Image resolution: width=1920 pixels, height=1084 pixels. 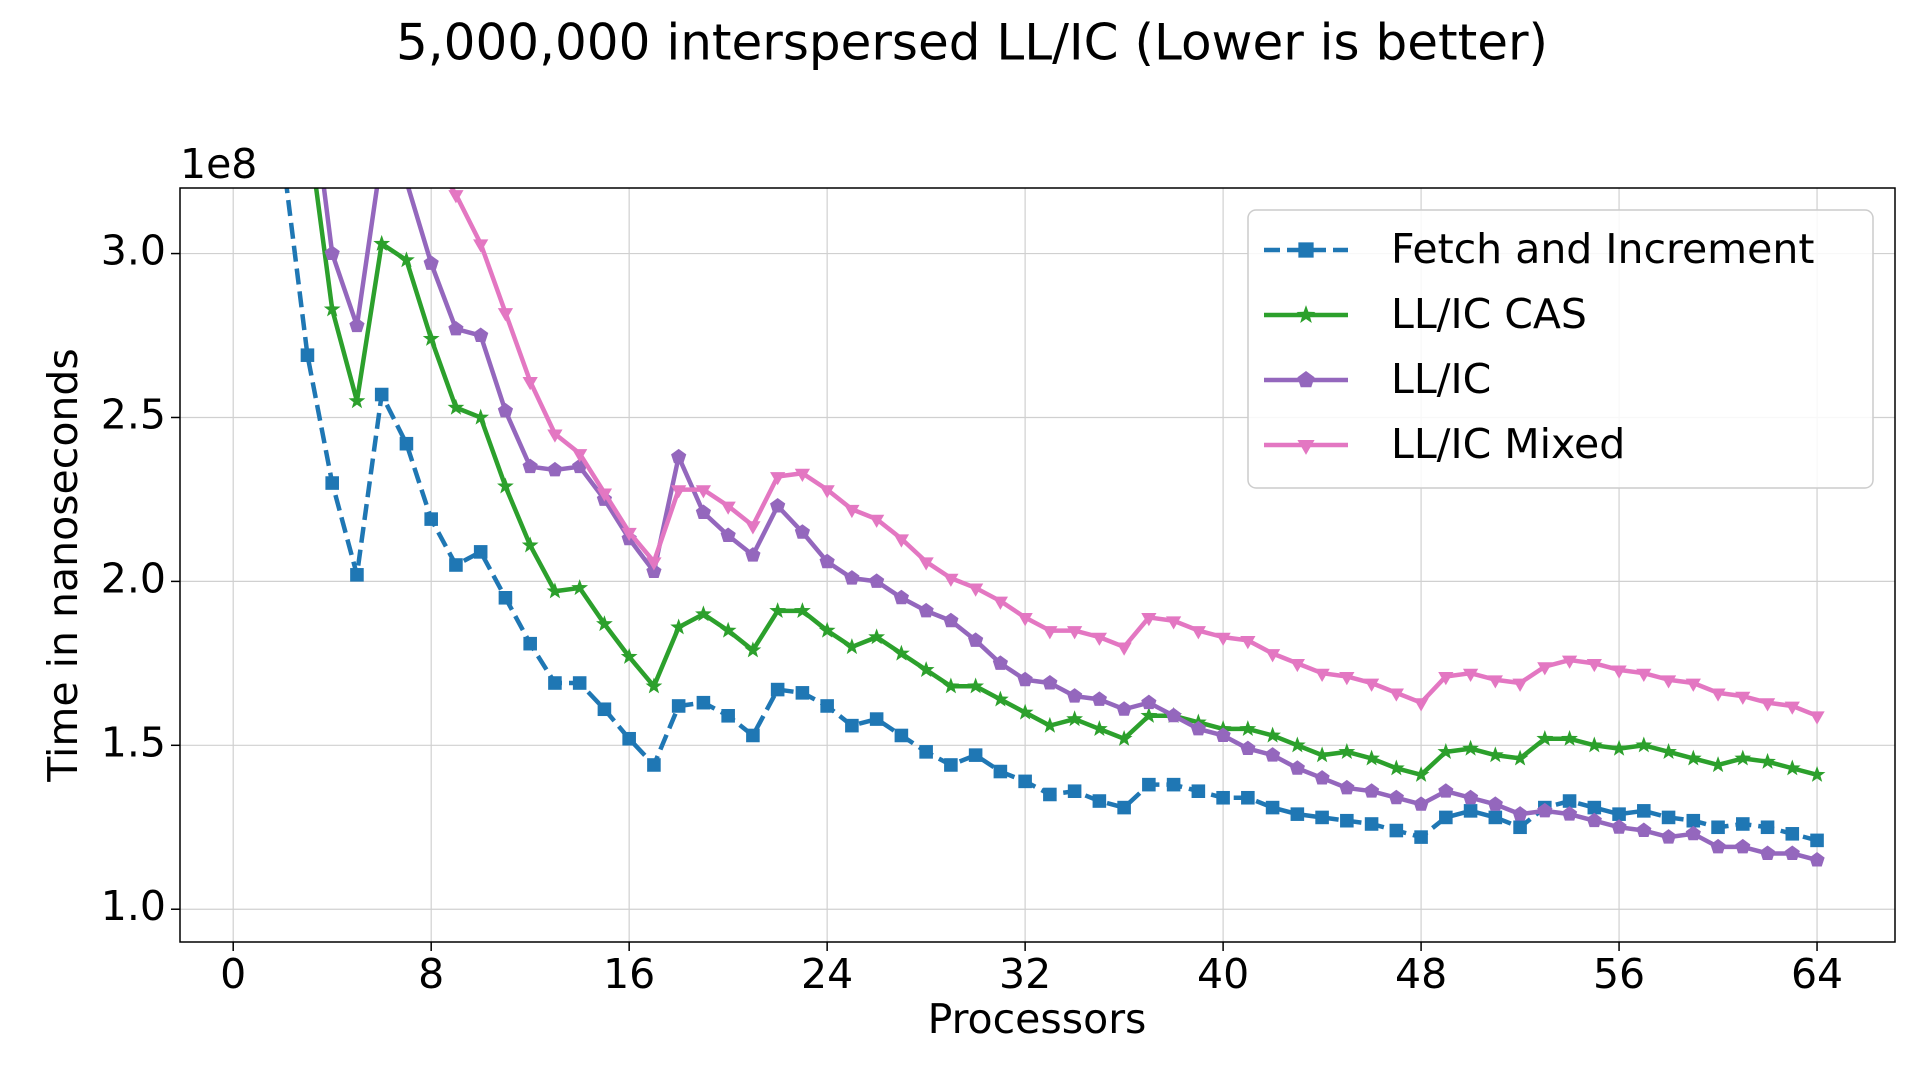 I want to click on legend-label: Fetch and Increment, so click(x=1602, y=249).